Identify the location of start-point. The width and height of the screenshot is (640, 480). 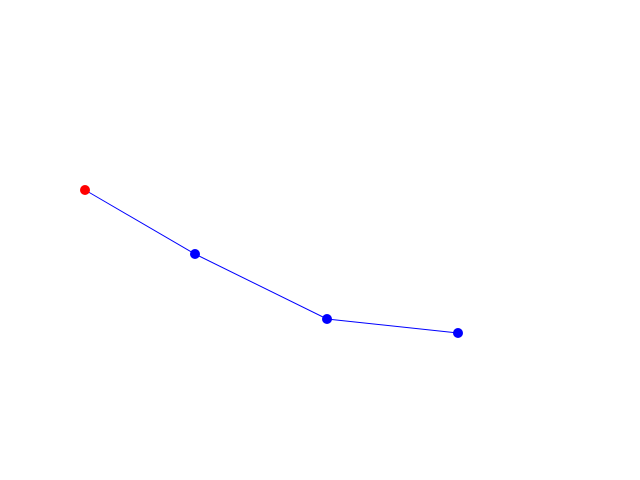
(85, 190).